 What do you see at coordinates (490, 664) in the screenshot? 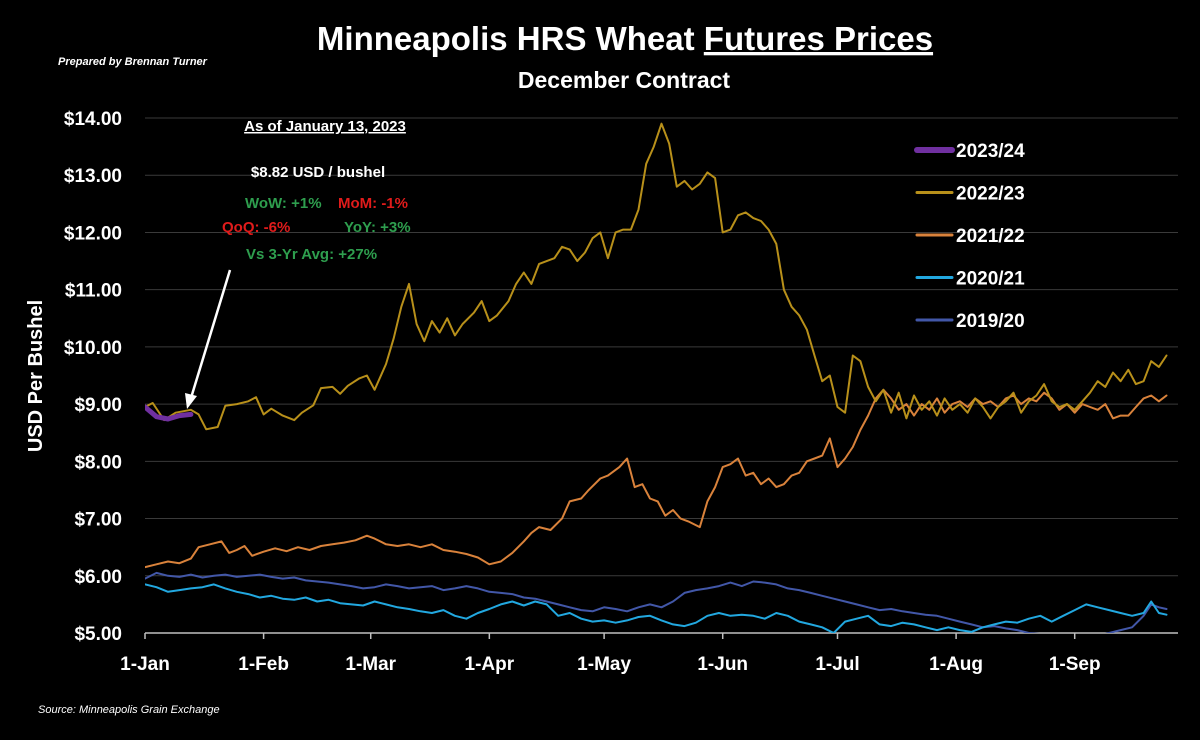
I see `x-tick-label: 1-Apr` at bounding box center [490, 664].